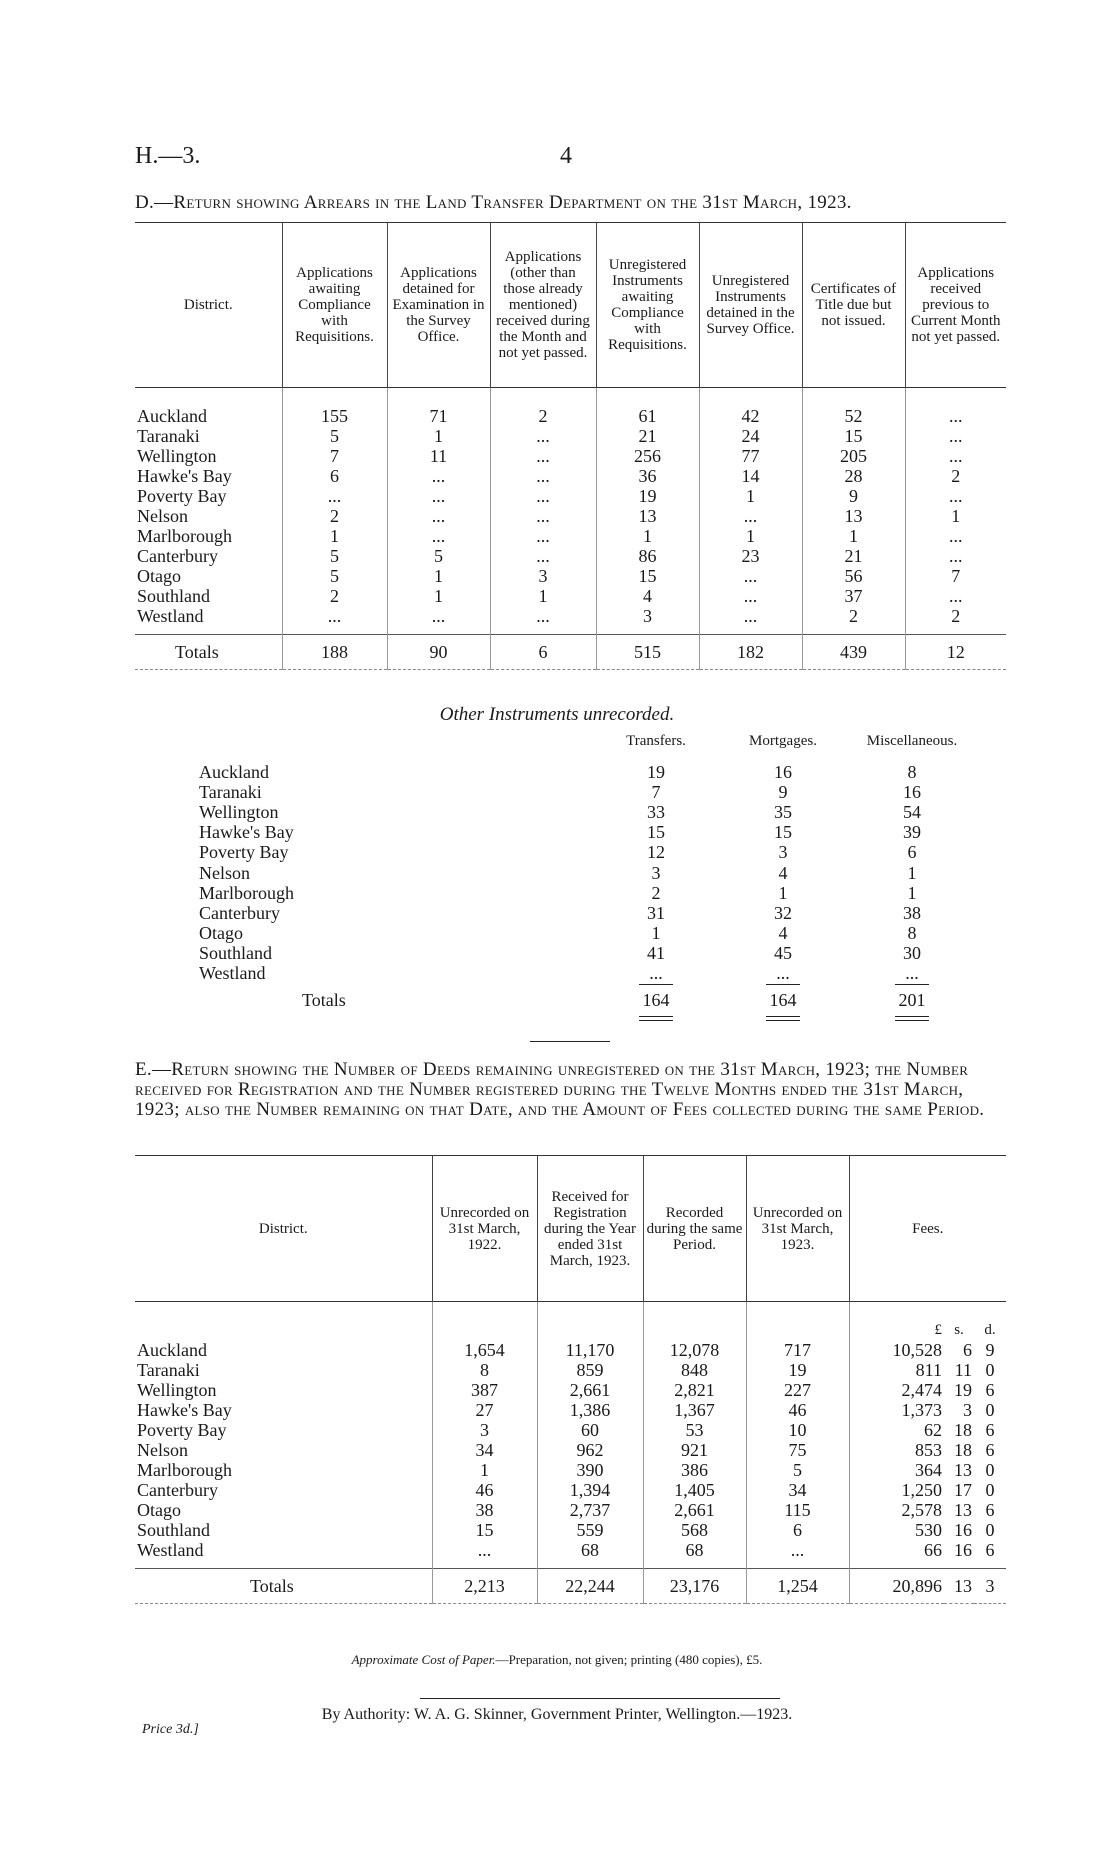 Image resolution: width=1114 pixels, height=1851 pixels. What do you see at coordinates (656, 984) in the screenshot?
I see `sum-rule` at bounding box center [656, 984].